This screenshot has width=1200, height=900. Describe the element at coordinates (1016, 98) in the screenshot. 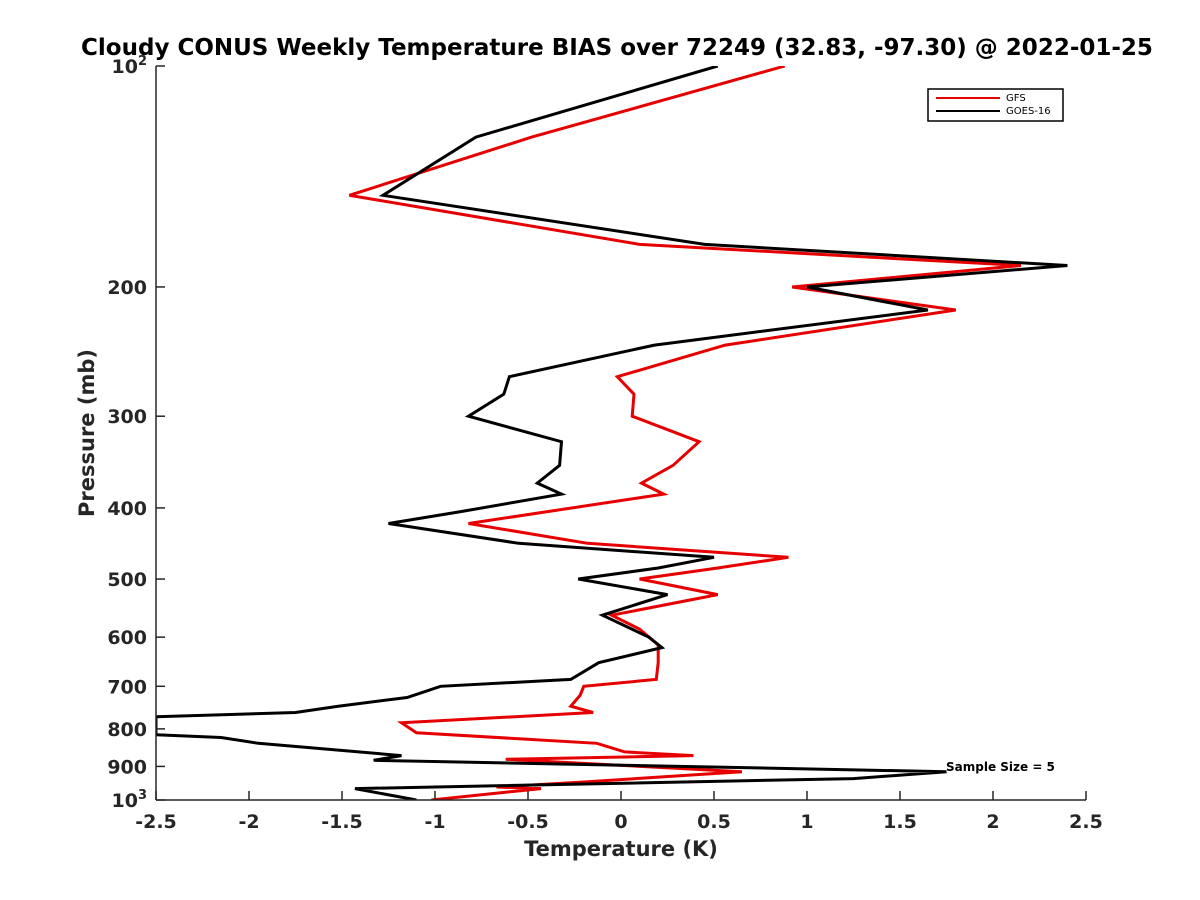

I see `legend-label-gfs: GFS` at that location.